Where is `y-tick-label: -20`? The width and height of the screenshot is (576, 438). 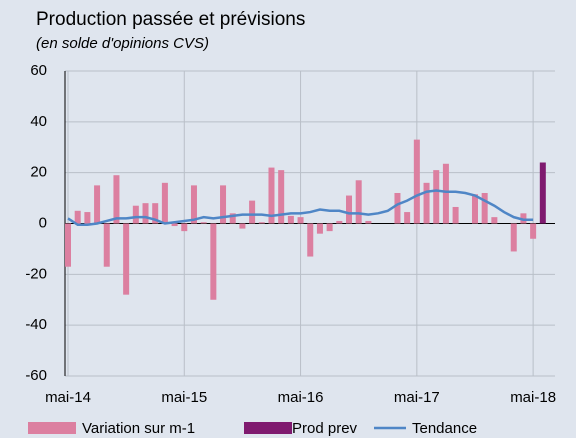 y-tick-label: -20 is located at coordinates (36, 273).